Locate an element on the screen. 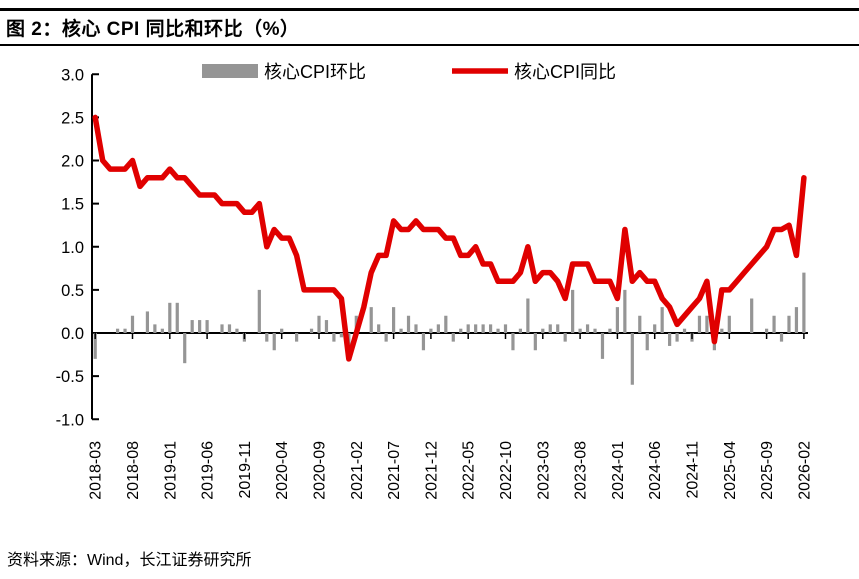 The image size is (859, 579). chart-legend: 核心CPI环比 核心CPI同比 is located at coordinates (409, 72).